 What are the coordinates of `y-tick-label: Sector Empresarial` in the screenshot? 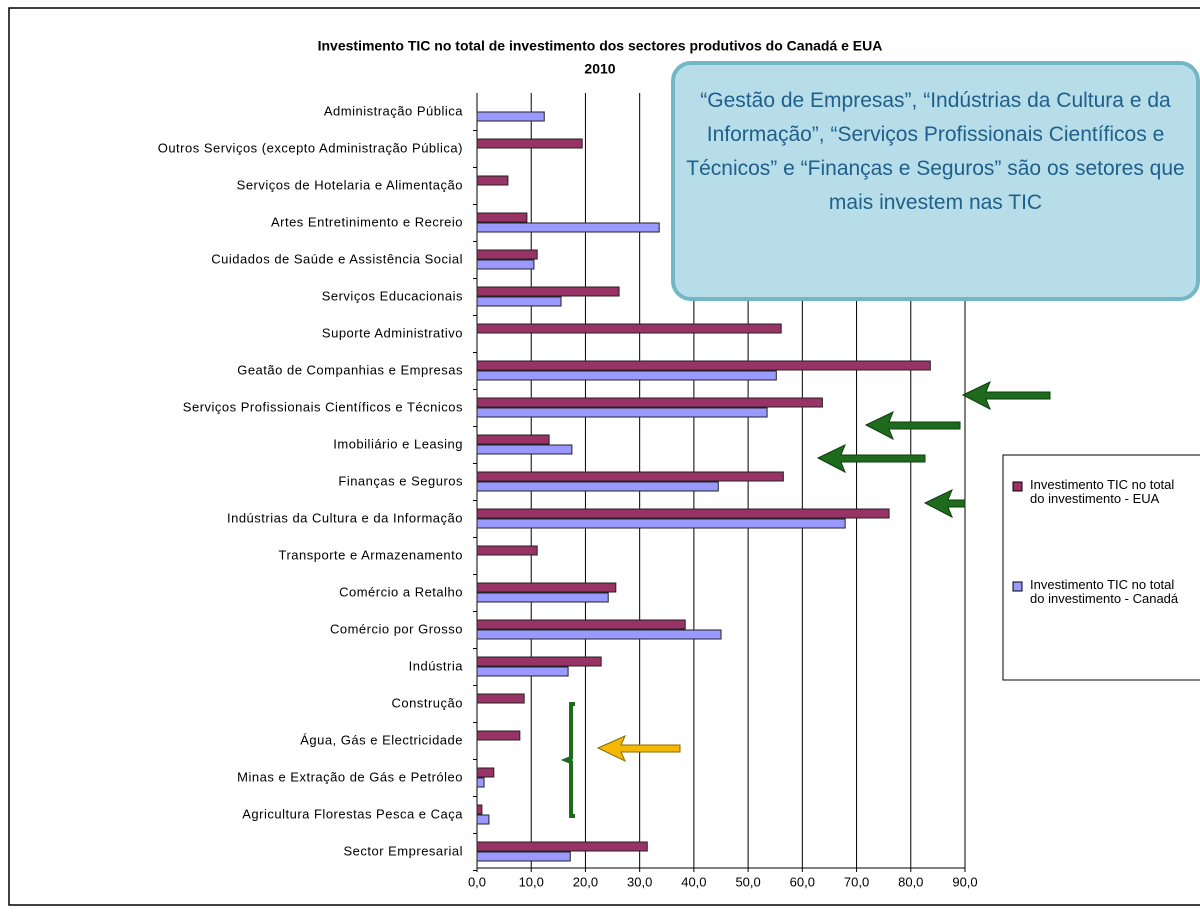 It's located at (403, 850).